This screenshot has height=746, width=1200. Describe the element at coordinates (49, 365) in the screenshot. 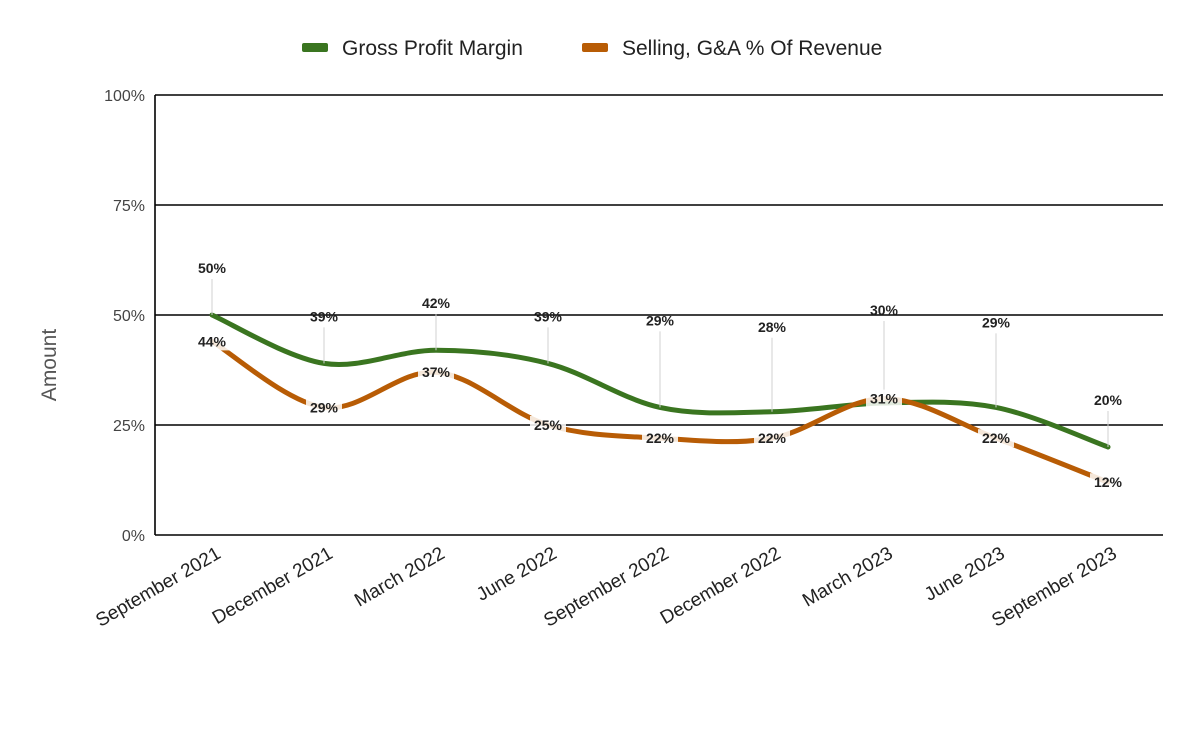

I see `y-axis-title: Amount` at that location.